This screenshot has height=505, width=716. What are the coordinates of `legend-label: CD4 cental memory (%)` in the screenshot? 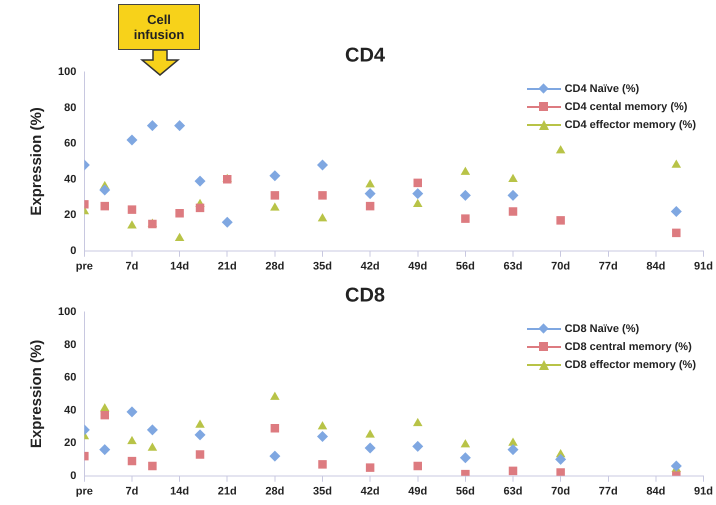 It's located at (626, 107).